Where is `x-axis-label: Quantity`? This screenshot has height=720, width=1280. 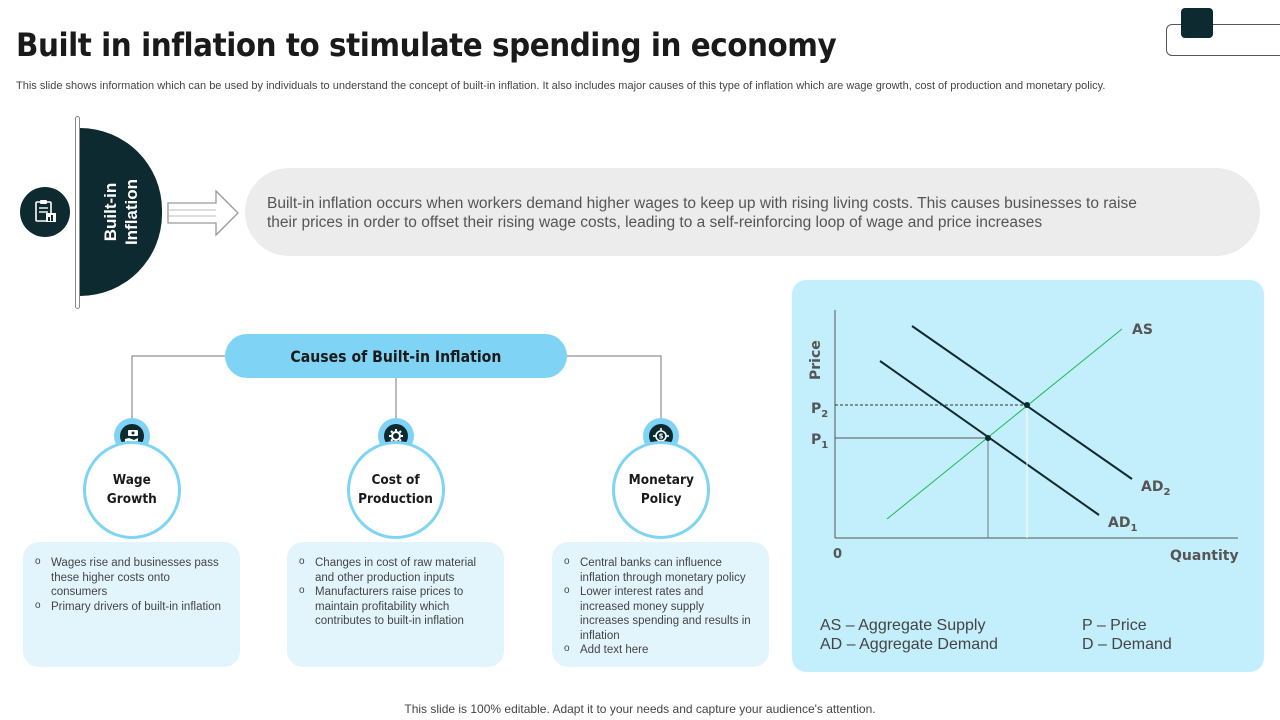
x-axis-label: Quantity is located at coordinates (1204, 556).